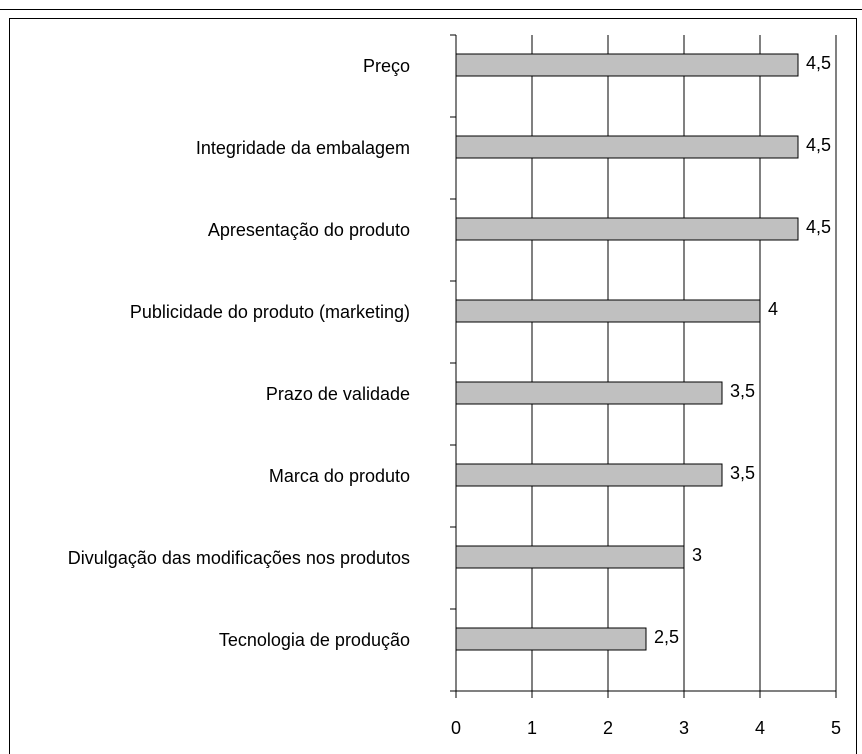 This screenshot has height=754, width=862. Describe the element at coordinates (666, 637) in the screenshot. I see `value-label: 2,5` at that location.